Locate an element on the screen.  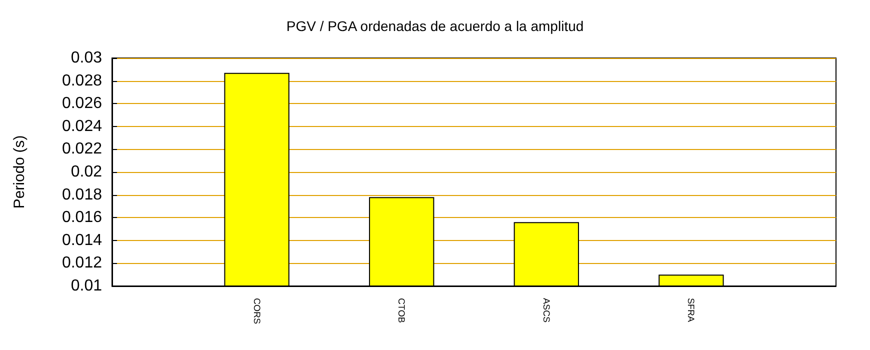
x-tick-label: ASCS is located at coordinates (546, 310).